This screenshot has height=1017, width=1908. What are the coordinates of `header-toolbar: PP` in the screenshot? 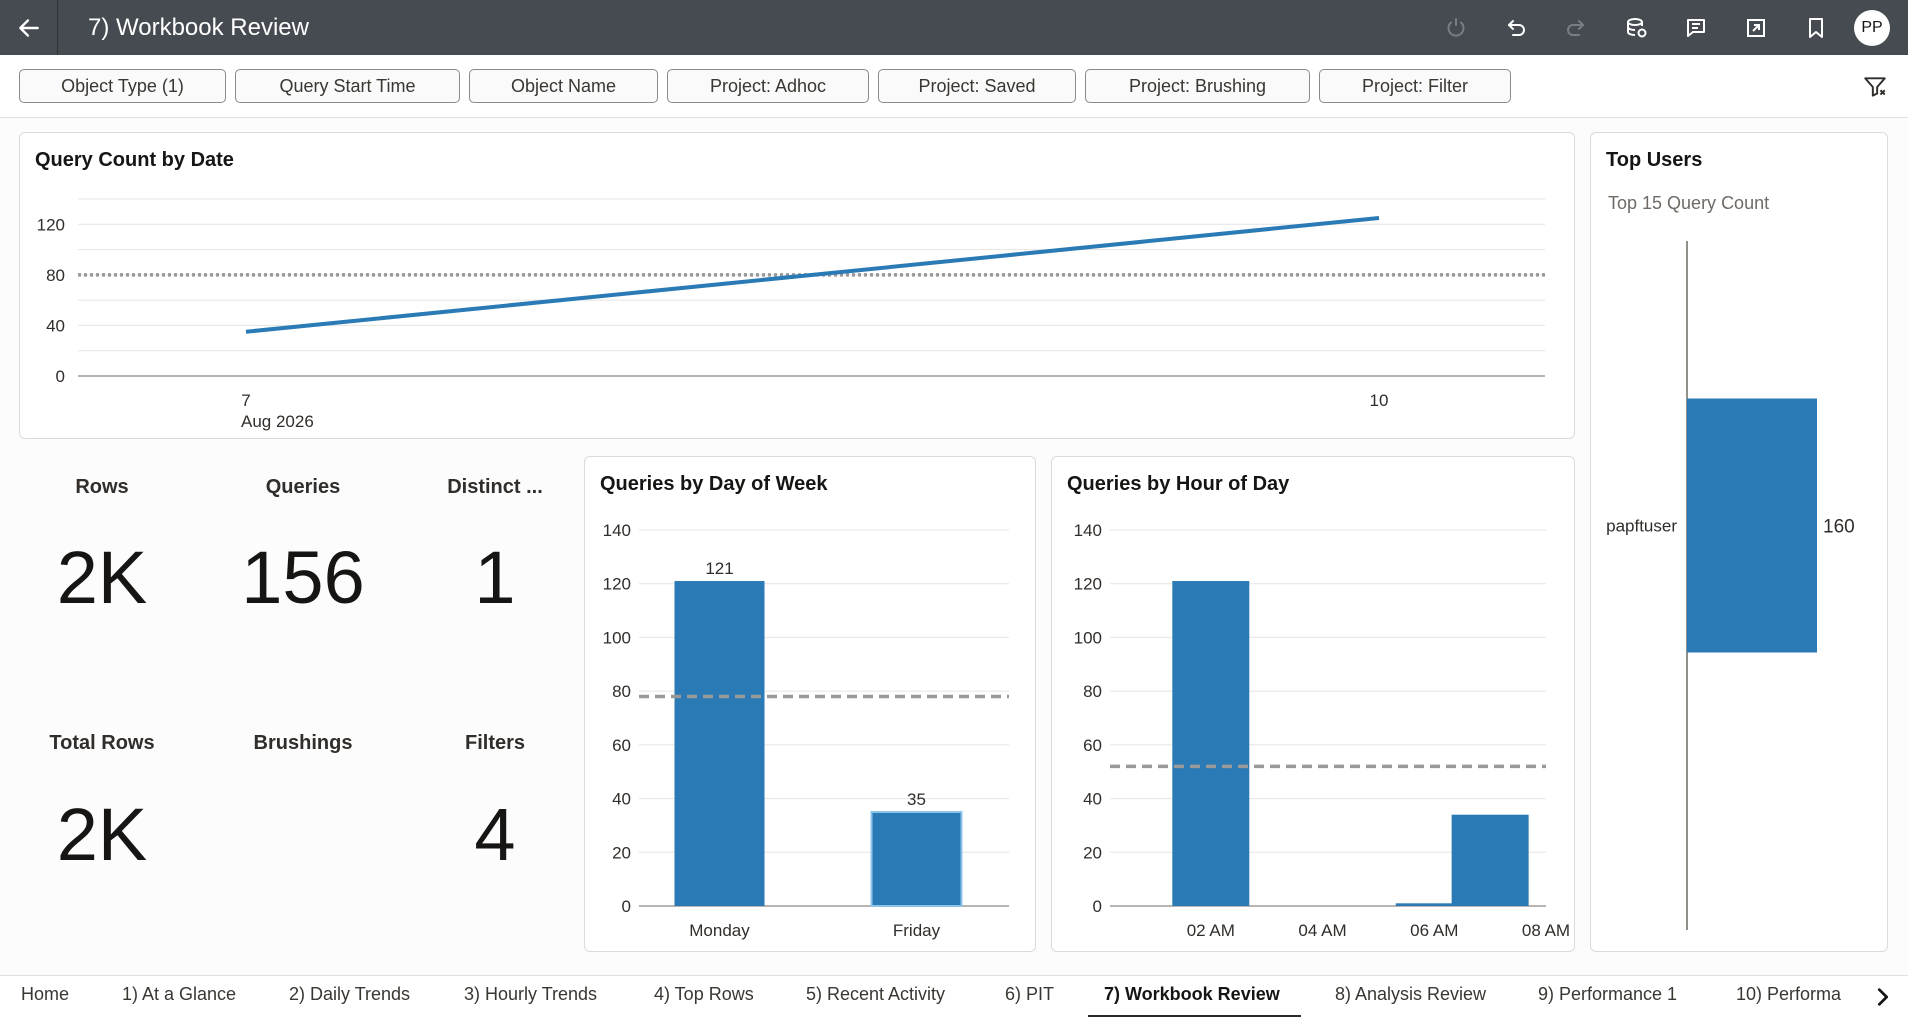 It's located at (1658, 27).